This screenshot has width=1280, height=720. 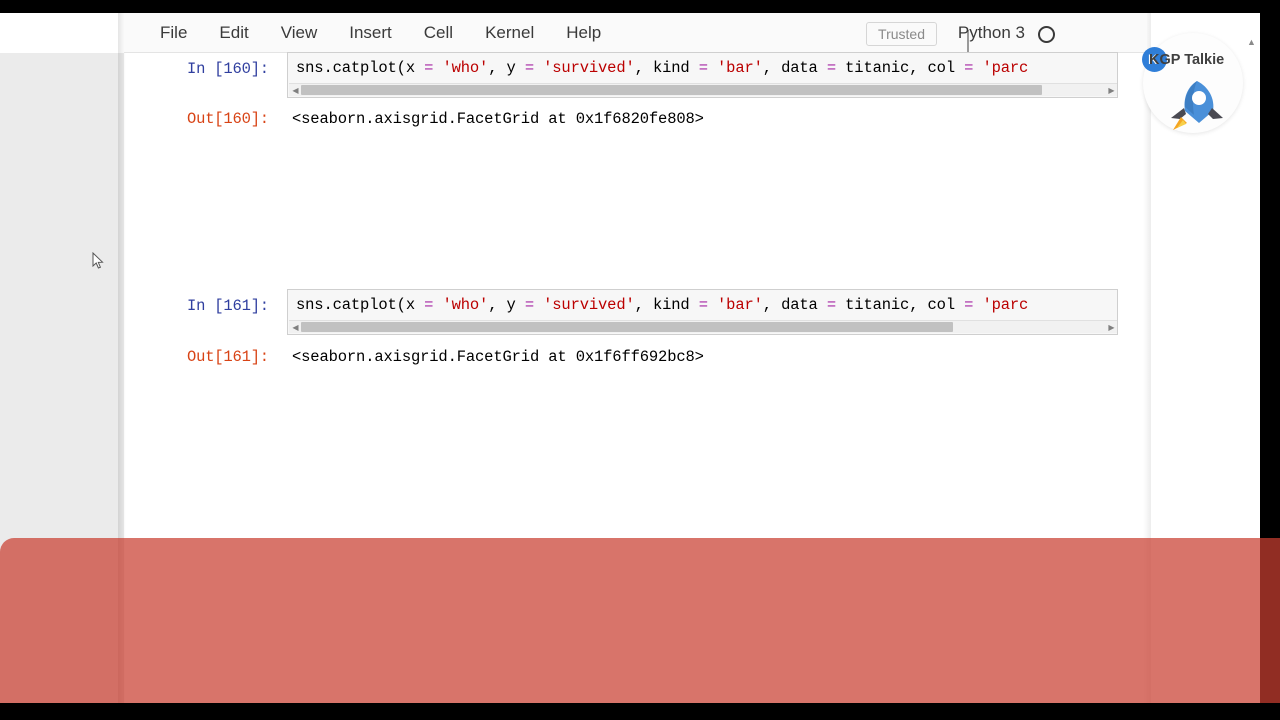 I want to click on menu-item-file: File, so click(x=174, y=32).